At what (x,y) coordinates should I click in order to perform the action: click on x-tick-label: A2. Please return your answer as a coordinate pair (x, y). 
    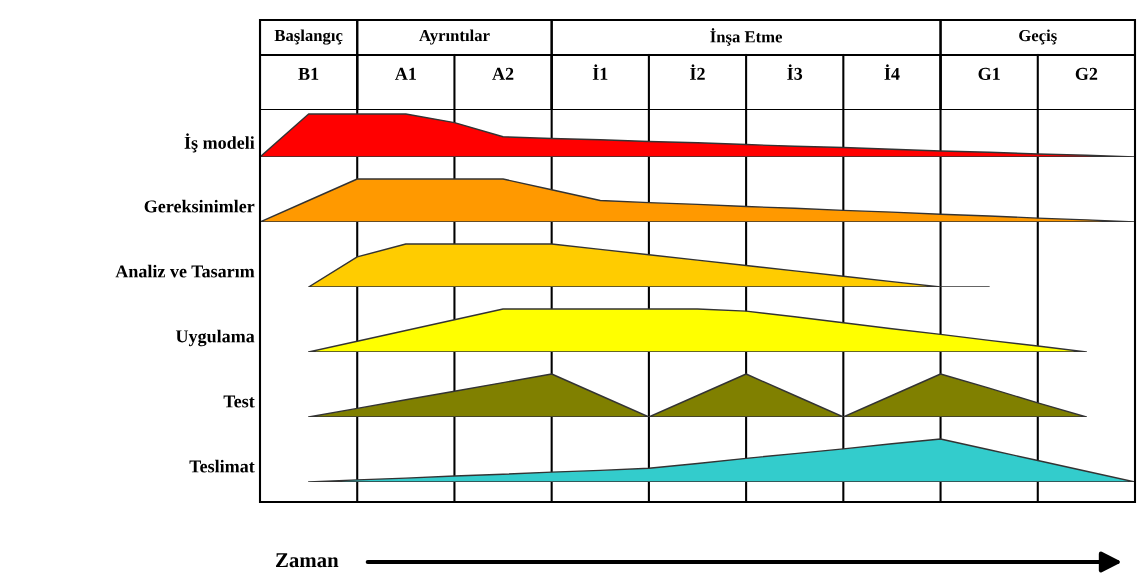
    Looking at the image, I should click on (503, 73).